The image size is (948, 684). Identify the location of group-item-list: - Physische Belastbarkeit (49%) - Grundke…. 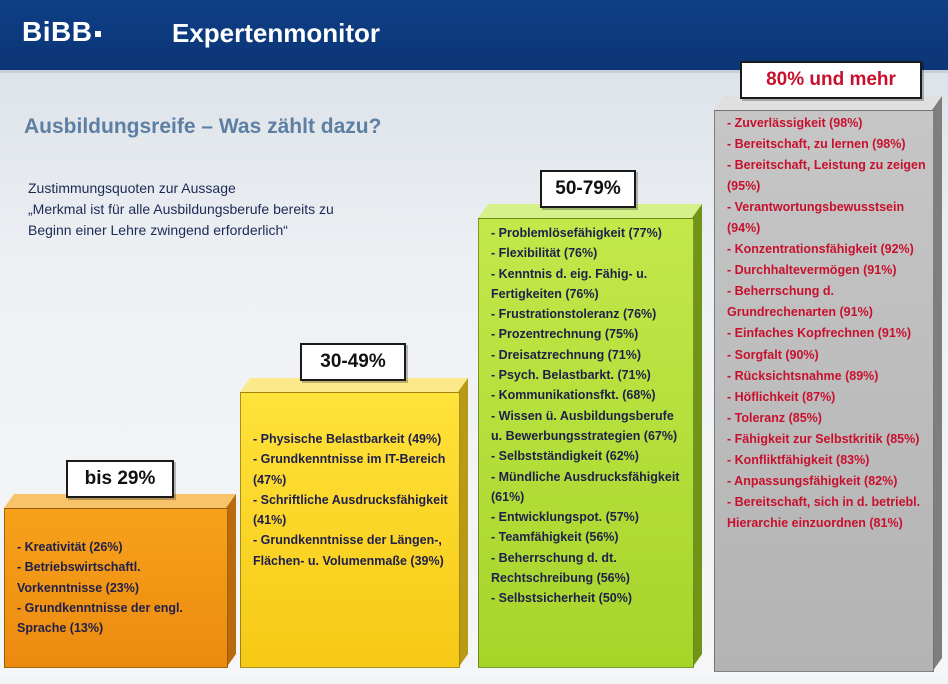
(353, 500).